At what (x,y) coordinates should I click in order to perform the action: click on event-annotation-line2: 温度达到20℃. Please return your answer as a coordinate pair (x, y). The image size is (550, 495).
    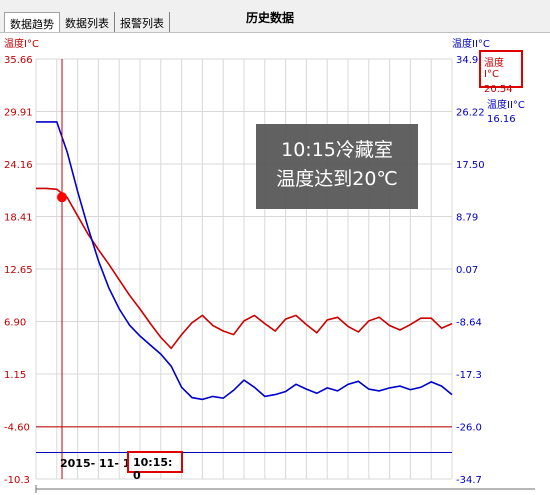
    Looking at the image, I should click on (337, 179).